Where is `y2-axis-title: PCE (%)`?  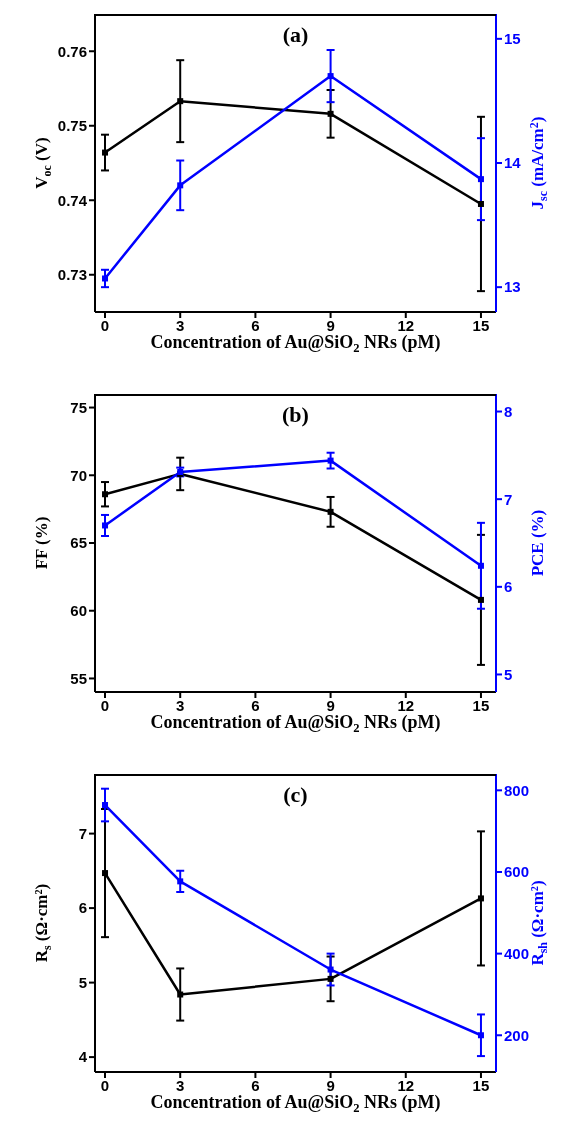 y2-axis-title: PCE (%) is located at coordinates (537, 543).